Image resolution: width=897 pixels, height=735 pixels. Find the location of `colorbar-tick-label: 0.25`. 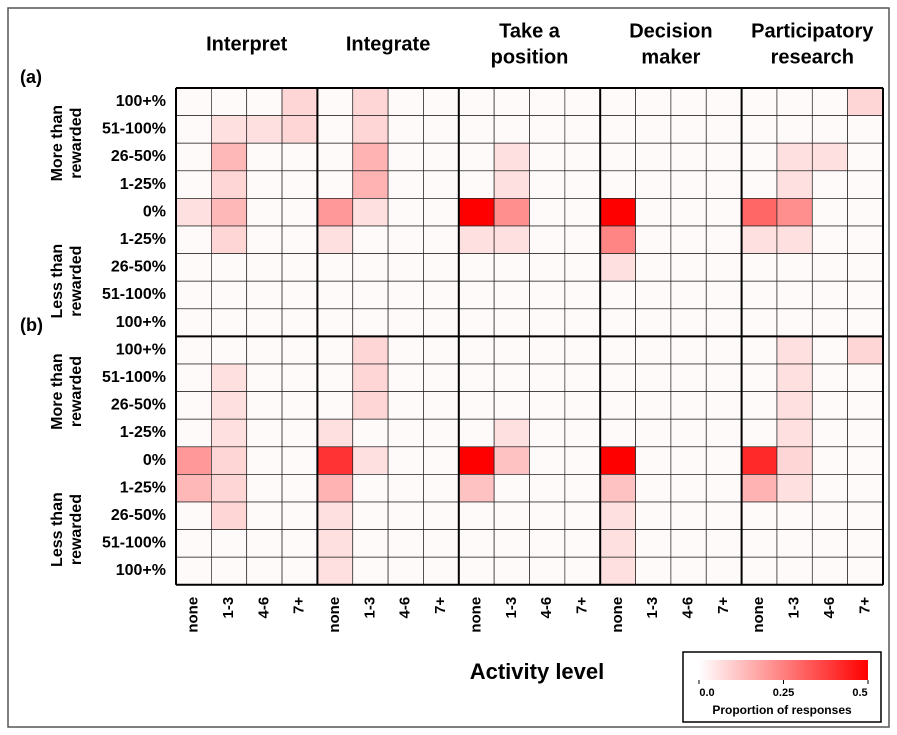

colorbar-tick-label: 0.25 is located at coordinates (783, 693).